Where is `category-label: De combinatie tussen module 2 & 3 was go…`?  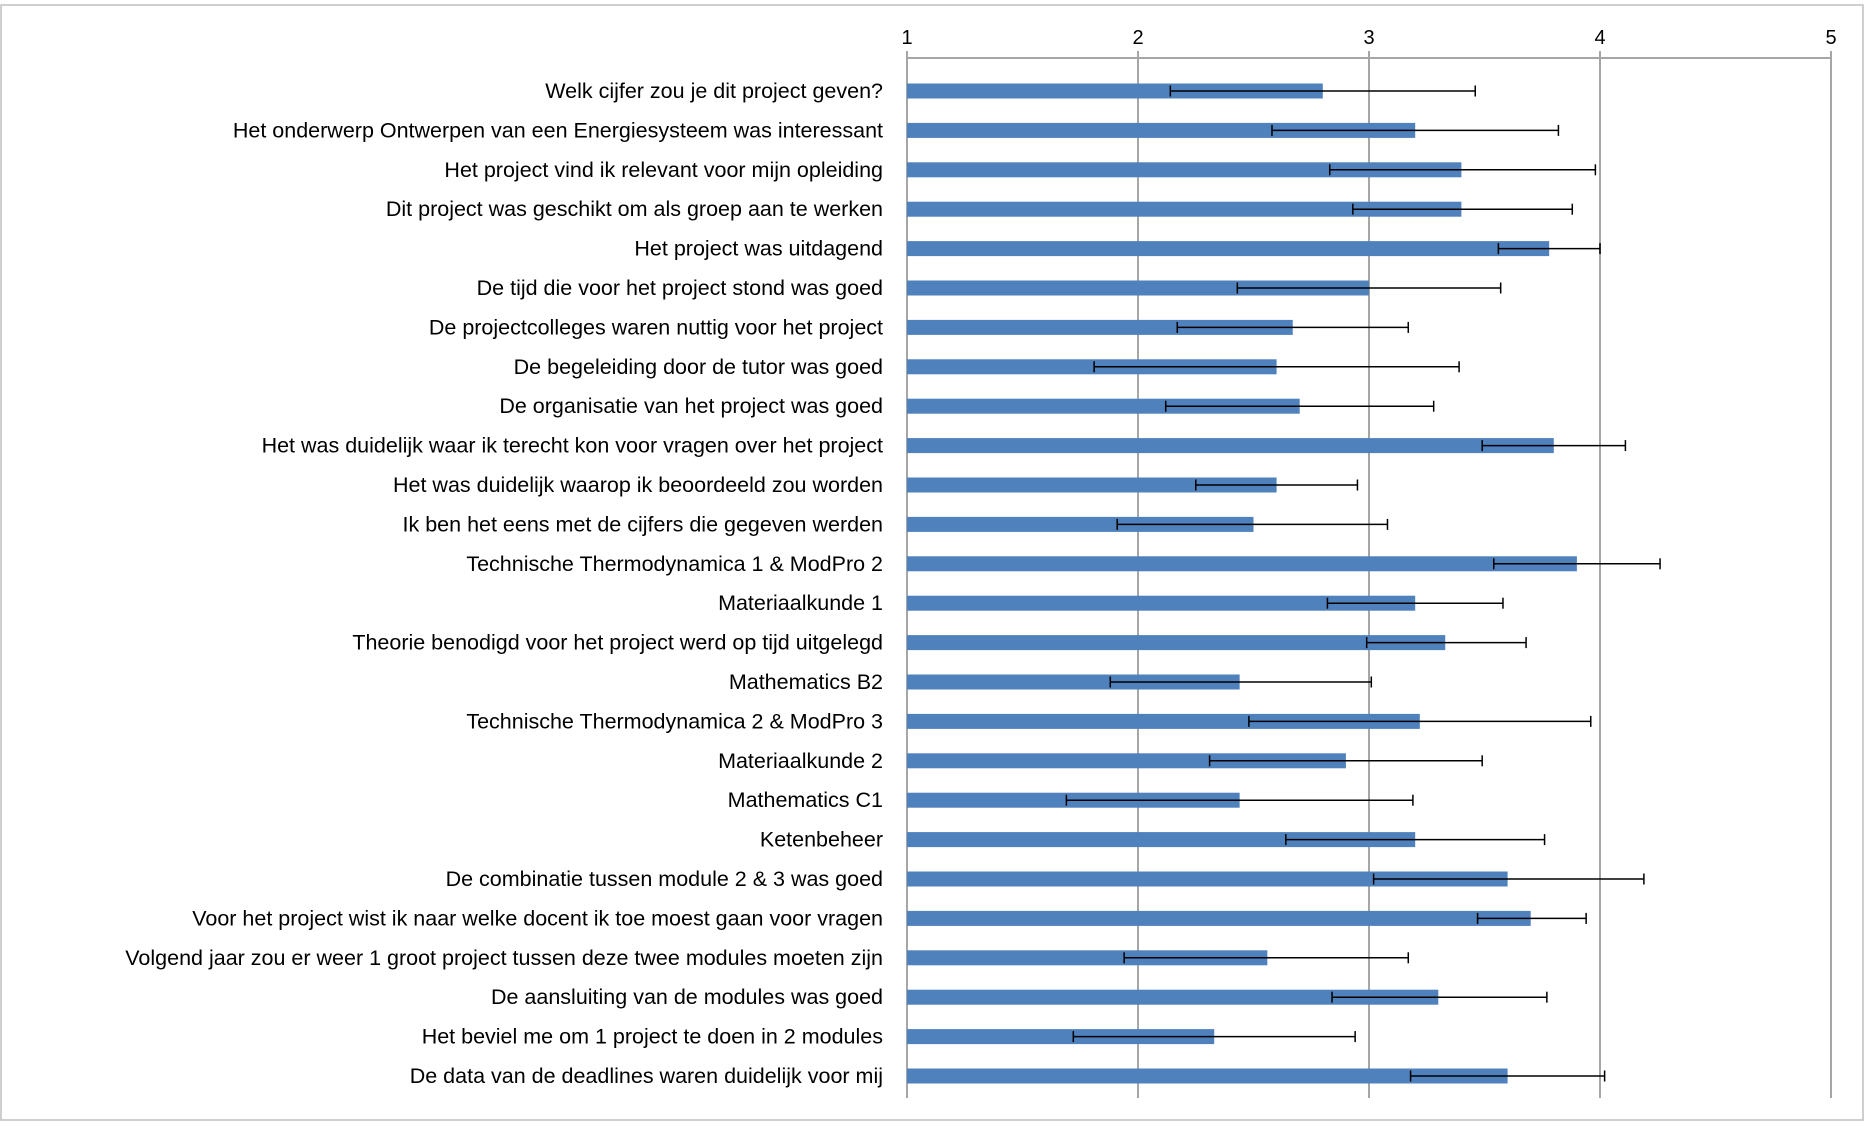
category-label: De combinatie tussen module 2 & 3 was go… is located at coordinates (664, 879).